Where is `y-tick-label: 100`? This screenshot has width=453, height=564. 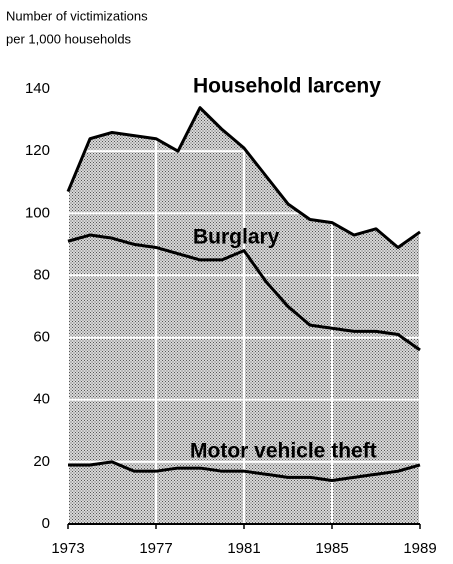 y-tick-label: 100 is located at coordinates (37, 212).